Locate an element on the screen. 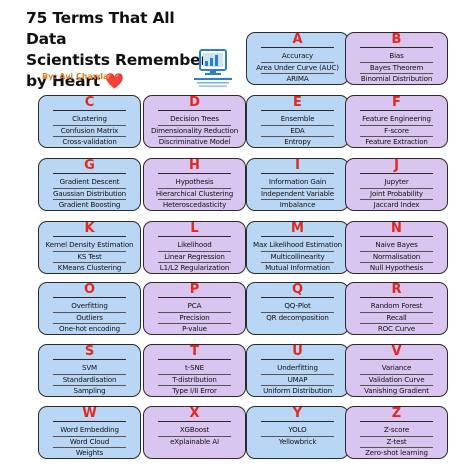 The height and width of the screenshot is (474, 474). term-card-a: A Accuracy Area Under Curve (AUC) ARIMA is located at coordinates (297, 58).